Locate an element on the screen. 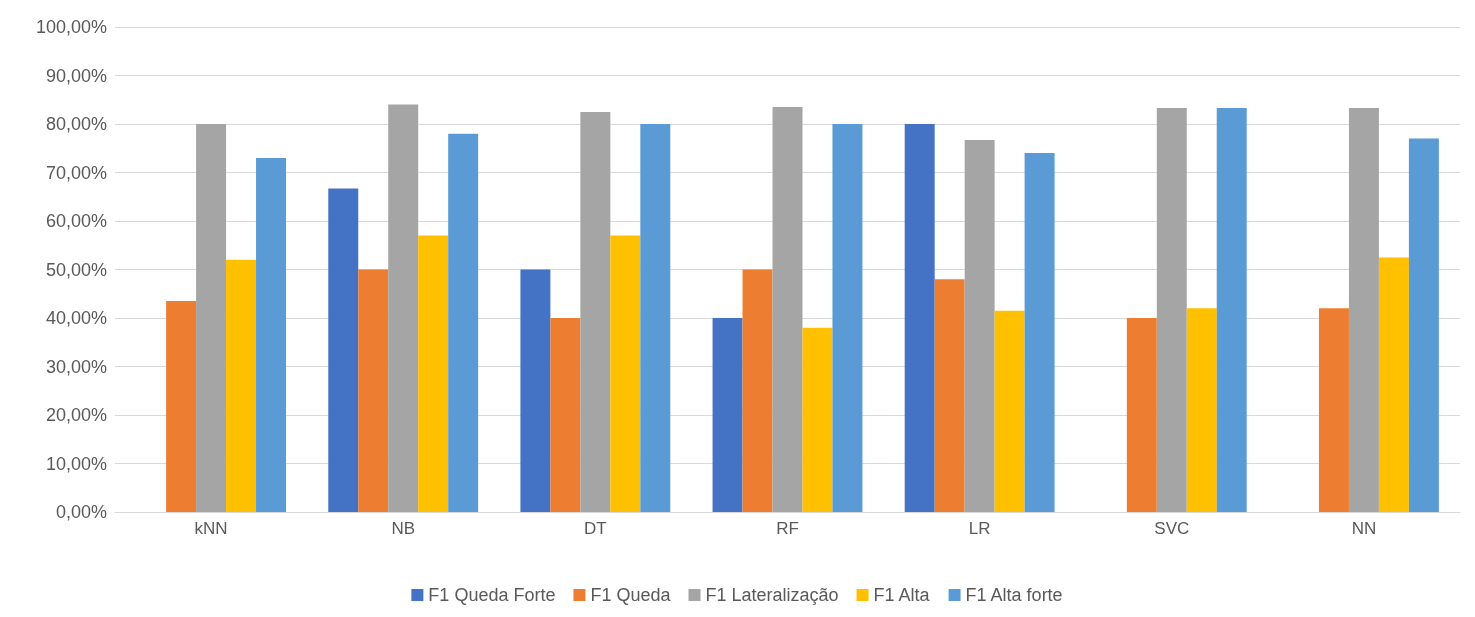 This screenshot has width=1475, height=617. y-tick-label: 10,00% is located at coordinates (76, 463).